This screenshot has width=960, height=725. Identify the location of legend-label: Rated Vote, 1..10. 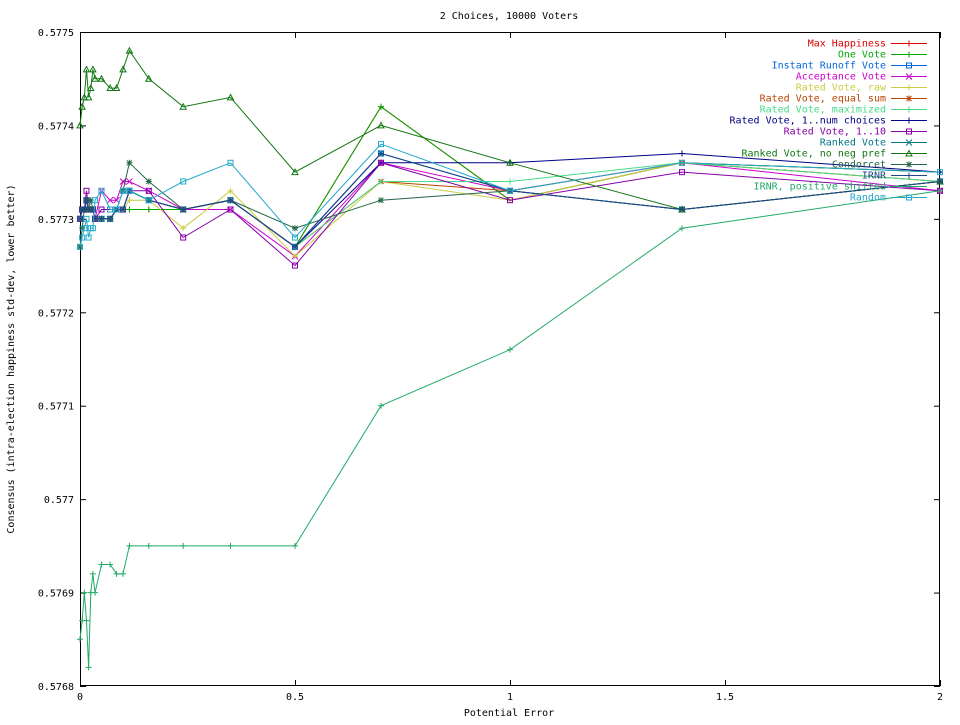
(835, 132).